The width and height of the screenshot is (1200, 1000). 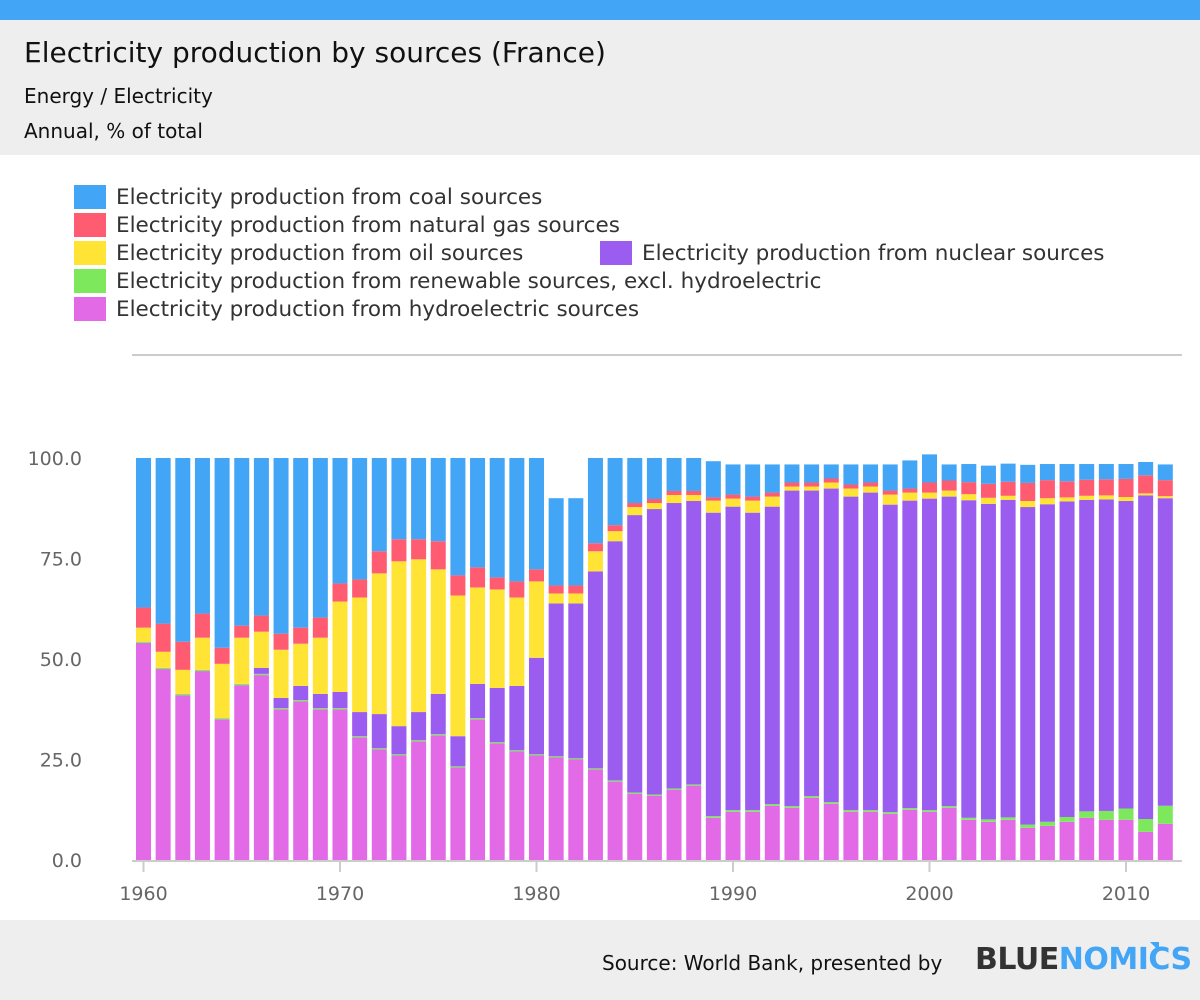 I want to click on bluenomics-logo: BLUENOMICS, so click(x=1083, y=959).